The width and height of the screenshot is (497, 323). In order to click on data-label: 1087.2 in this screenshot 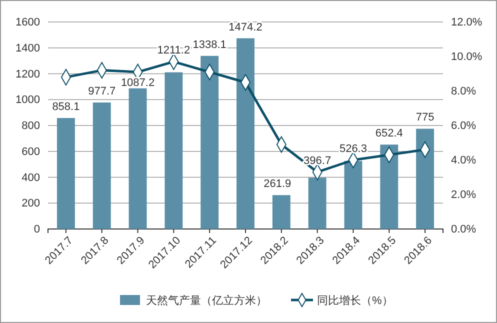, I will do `click(137, 83)`.